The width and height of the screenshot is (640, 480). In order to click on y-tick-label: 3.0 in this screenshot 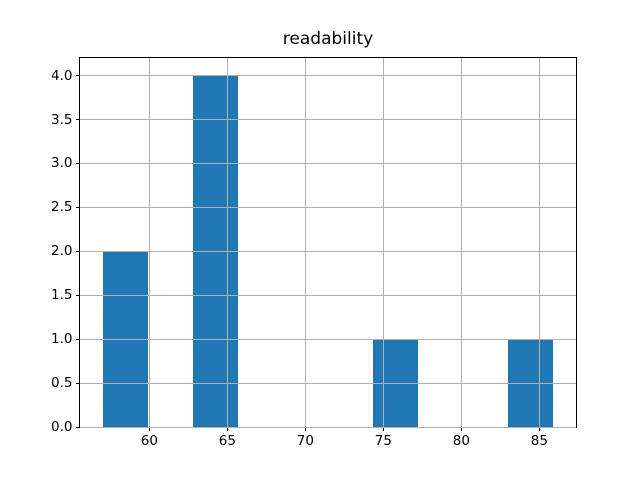, I will do `click(62, 163)`.